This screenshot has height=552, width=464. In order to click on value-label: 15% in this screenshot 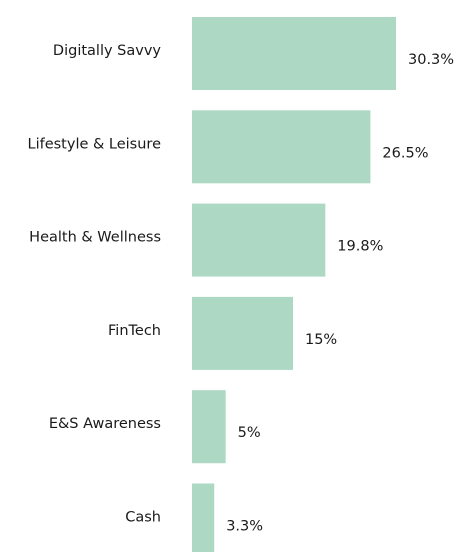, I will do `click(321, 340)`.